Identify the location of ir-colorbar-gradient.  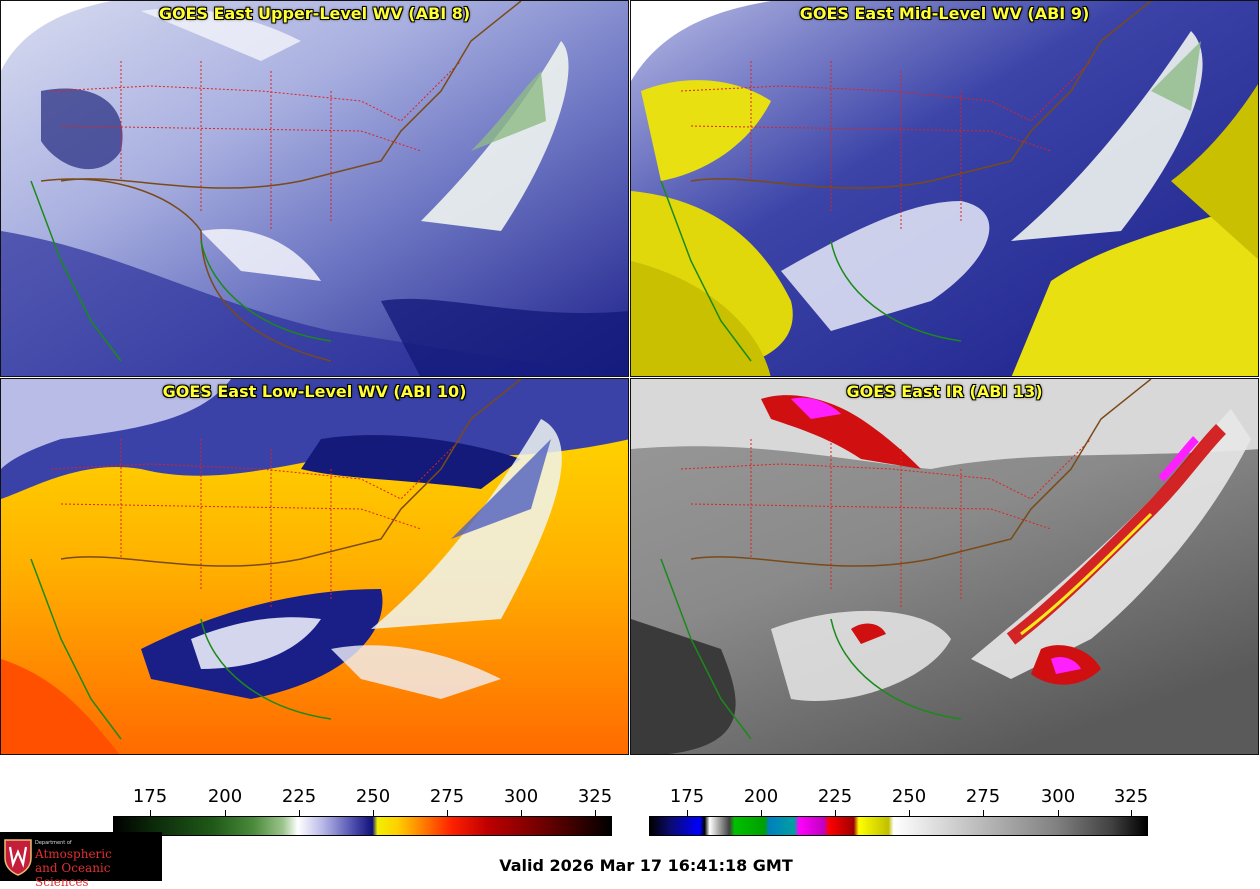
(898, 826).